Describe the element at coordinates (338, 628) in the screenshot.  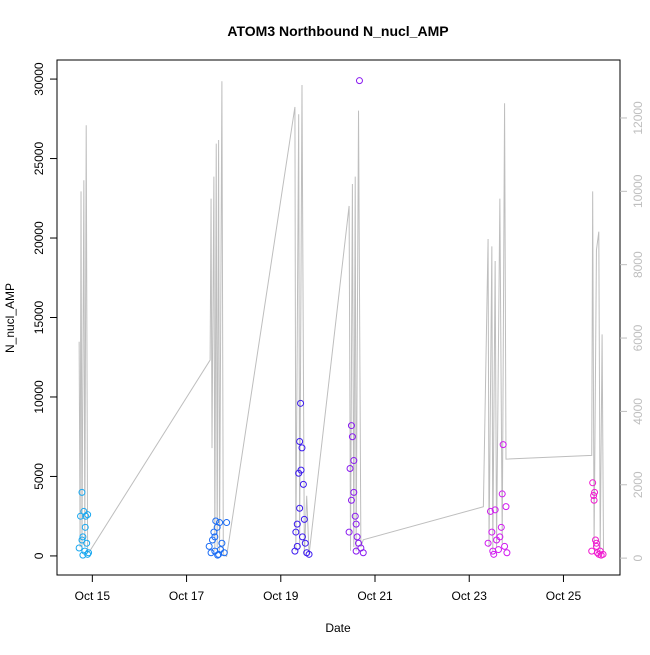
I see `x-axis-label: Date` at that location.